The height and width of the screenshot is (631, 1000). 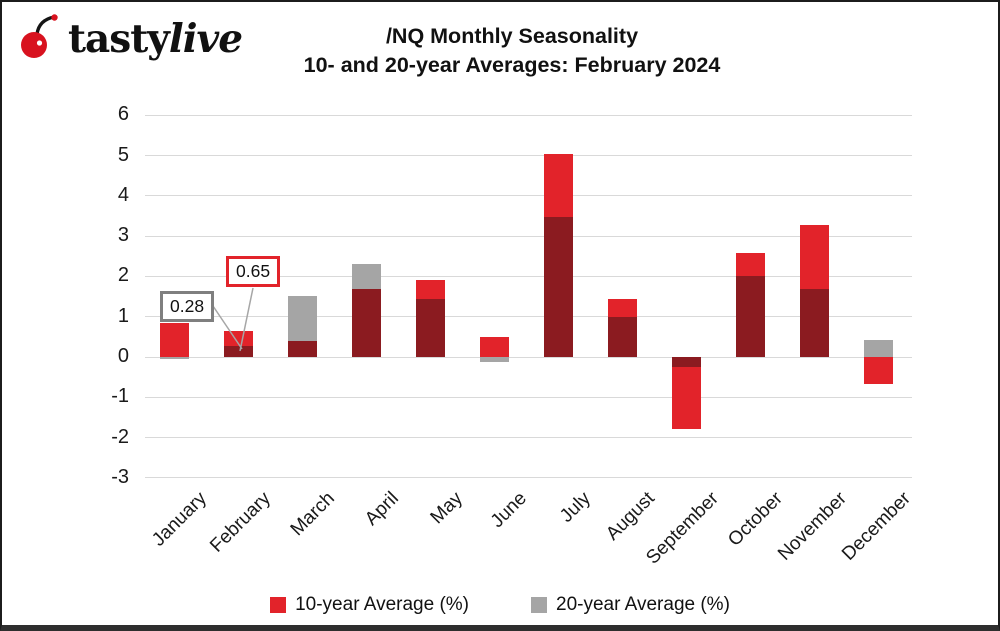 What do you see at coordinates (120, 476) in the screenshot?
I see `y-axis-tick-label: -3` at bounding box center [120, 476].